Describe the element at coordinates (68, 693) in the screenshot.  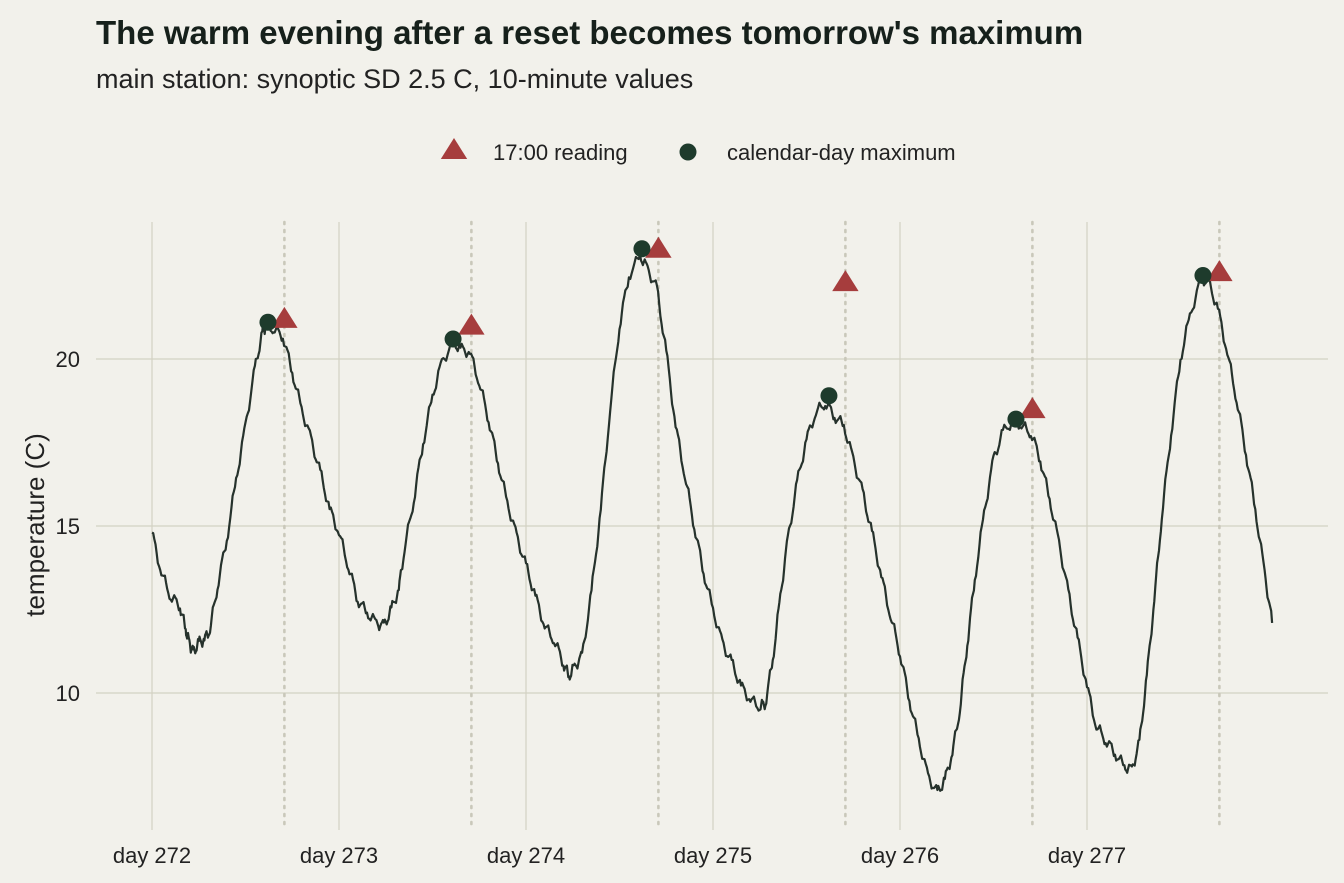
I see `y-tick-label: 10` at that location.